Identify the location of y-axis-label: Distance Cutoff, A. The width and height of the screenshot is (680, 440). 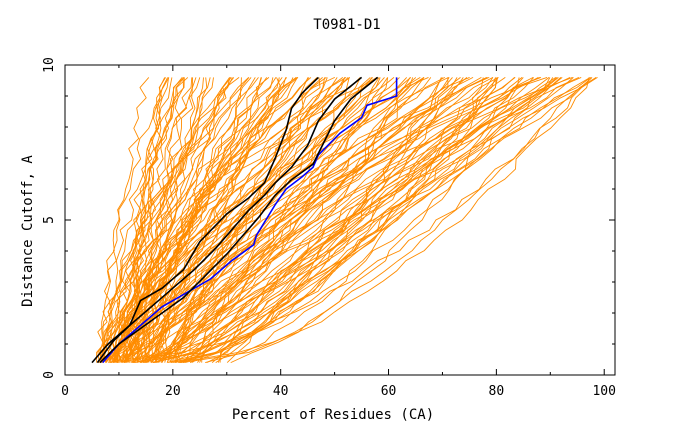
(28, 231).